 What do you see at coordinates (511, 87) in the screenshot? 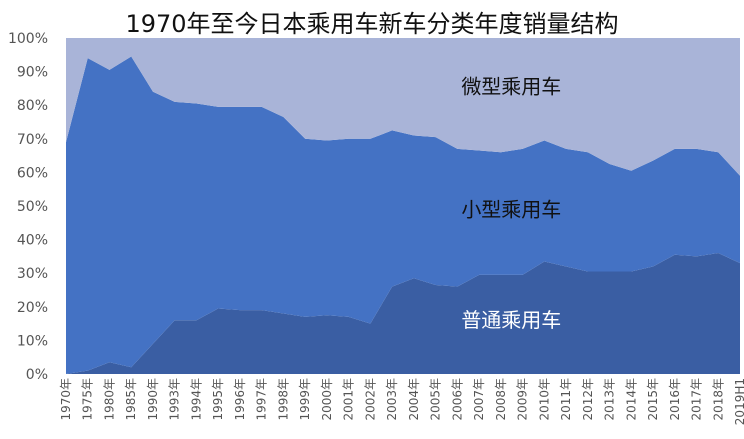
I see `series-label-mini: 微型乘用车` at bounding box center [511, 87].